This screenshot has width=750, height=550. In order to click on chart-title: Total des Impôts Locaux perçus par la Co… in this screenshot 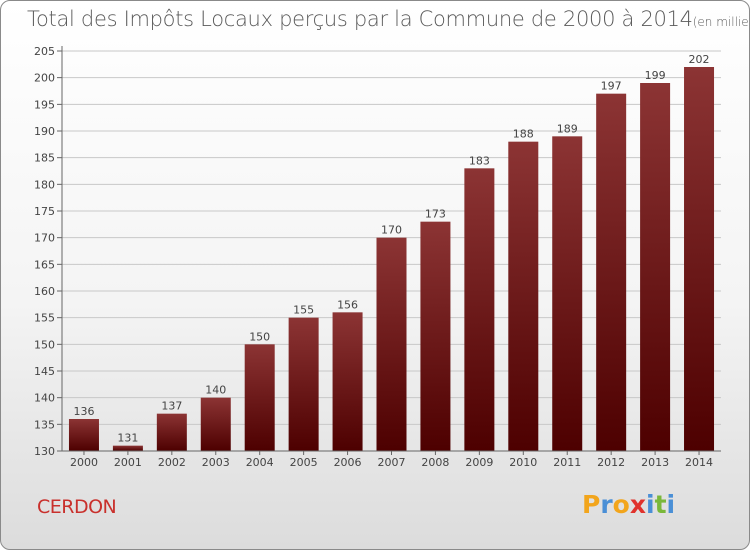, I will do `click(388, 19)`.